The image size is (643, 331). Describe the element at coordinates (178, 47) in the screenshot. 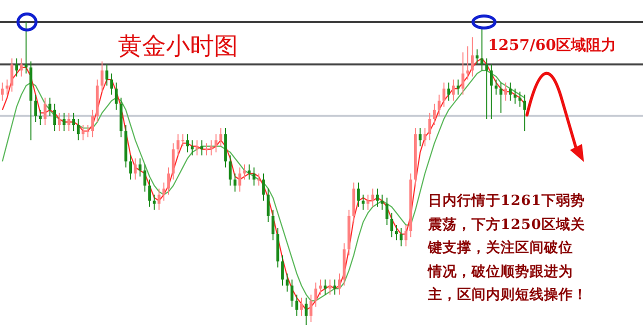

I see `text: 黄金小时图` at that location.